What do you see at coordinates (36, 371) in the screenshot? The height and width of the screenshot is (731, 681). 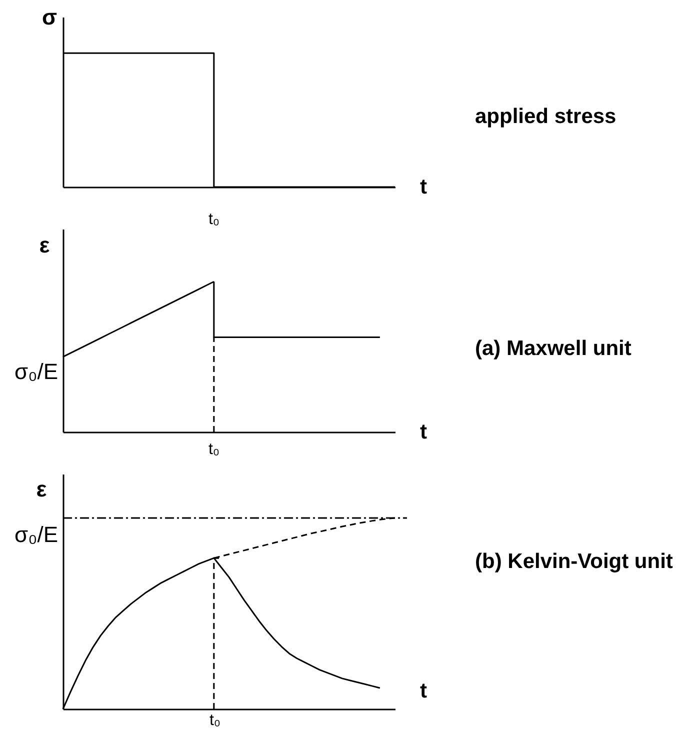 I see `text: σ₀/E` at bounding box center [36, 371].